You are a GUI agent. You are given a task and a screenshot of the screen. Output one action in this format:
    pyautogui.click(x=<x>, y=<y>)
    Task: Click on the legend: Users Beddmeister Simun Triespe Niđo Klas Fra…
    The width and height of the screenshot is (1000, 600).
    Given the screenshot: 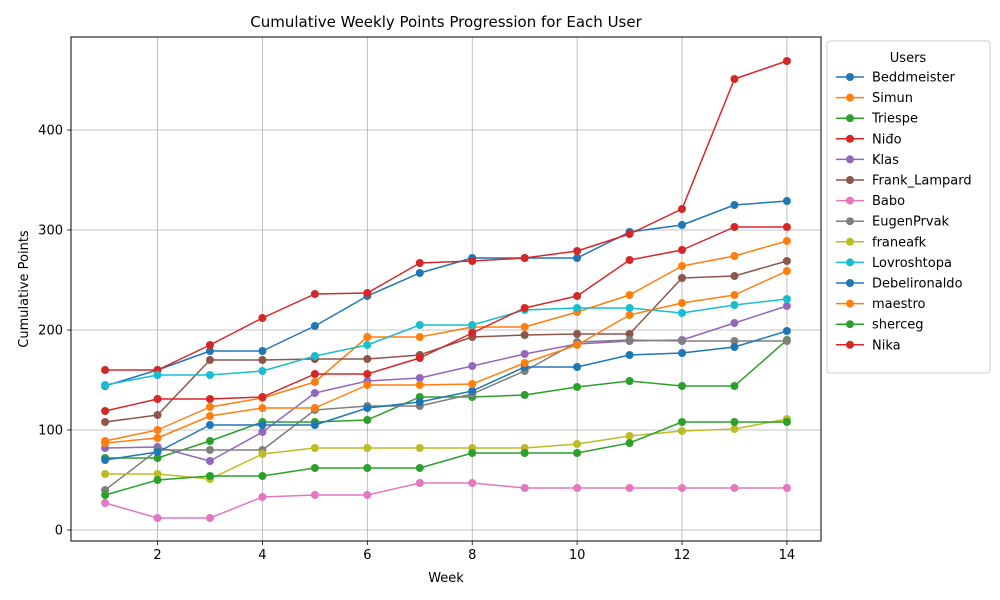 What is the action you would take?
    pyautogui.click(x=908, y=207)
    